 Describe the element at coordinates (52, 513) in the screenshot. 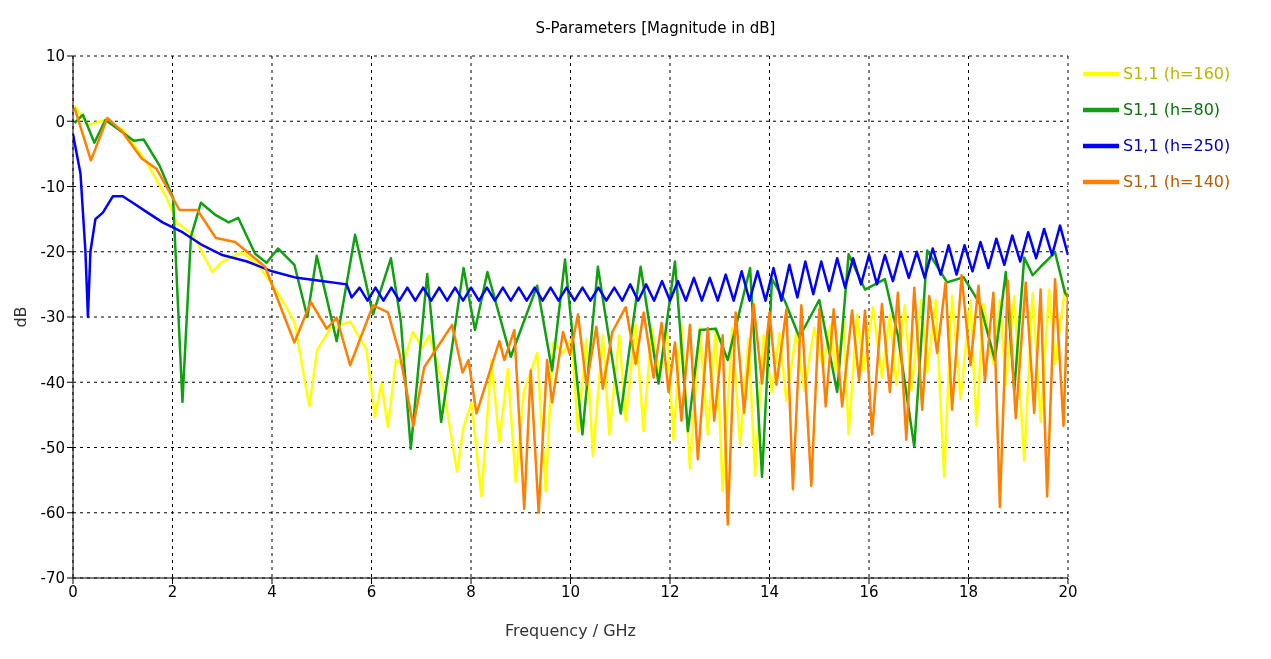

I see `y-tick-label: -60` at that location.